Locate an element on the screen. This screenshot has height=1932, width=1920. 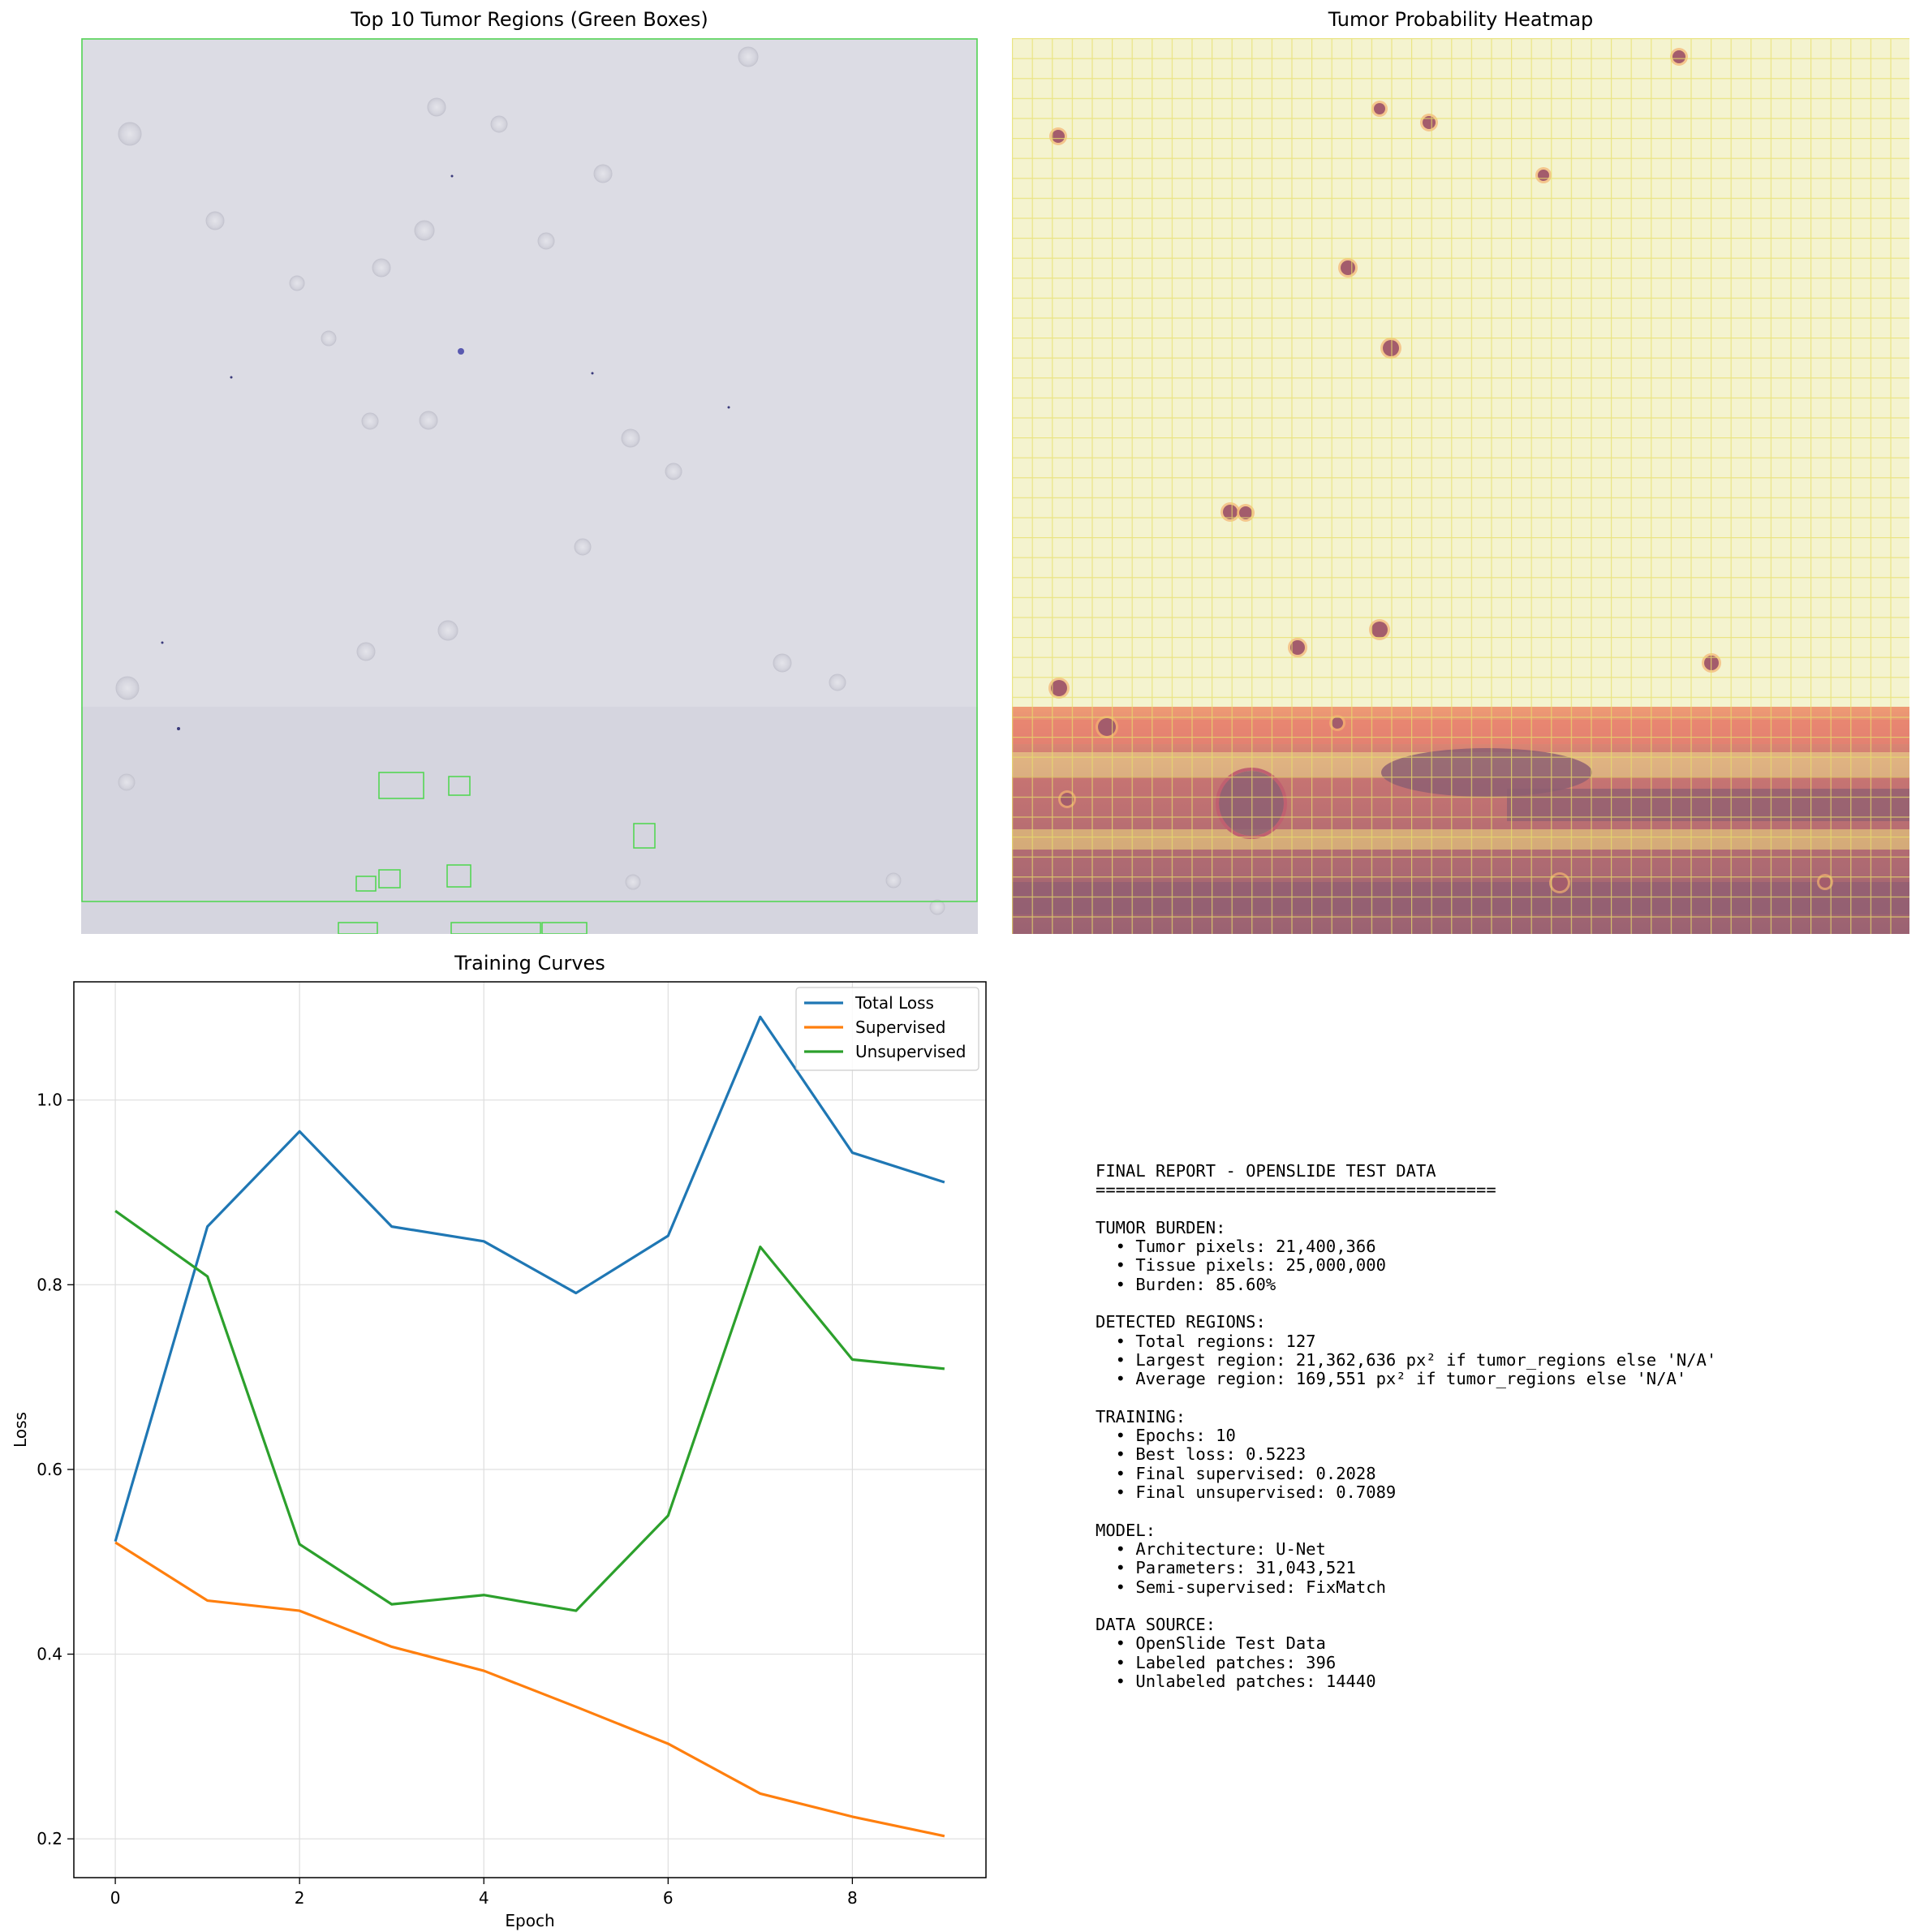
y-axis-label: Loss is located at coordinates (20, 1430).